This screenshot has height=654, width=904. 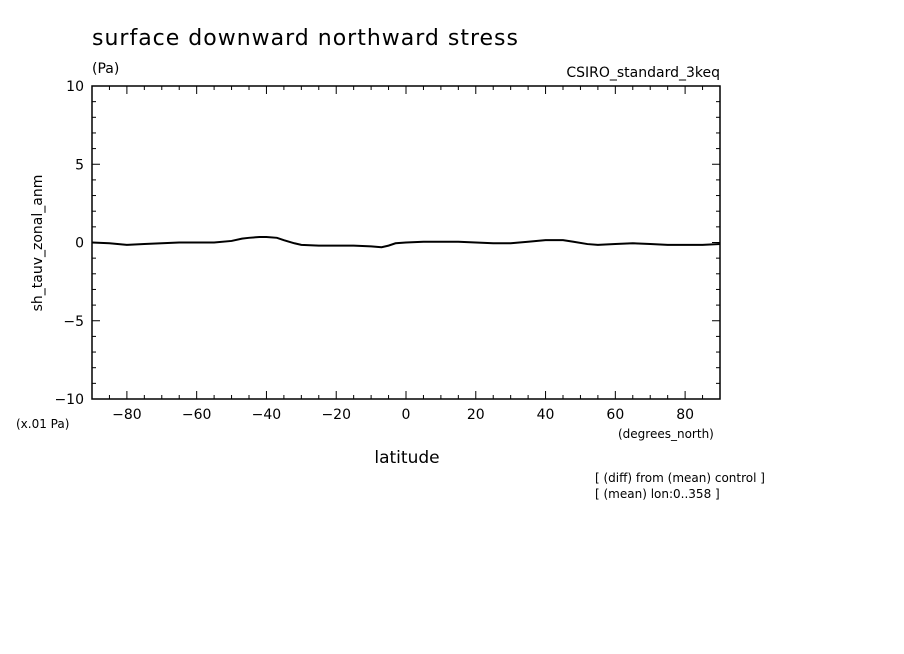 I want to click on y-scale-note: (x.01 Pa), so click(x=42, y=424).